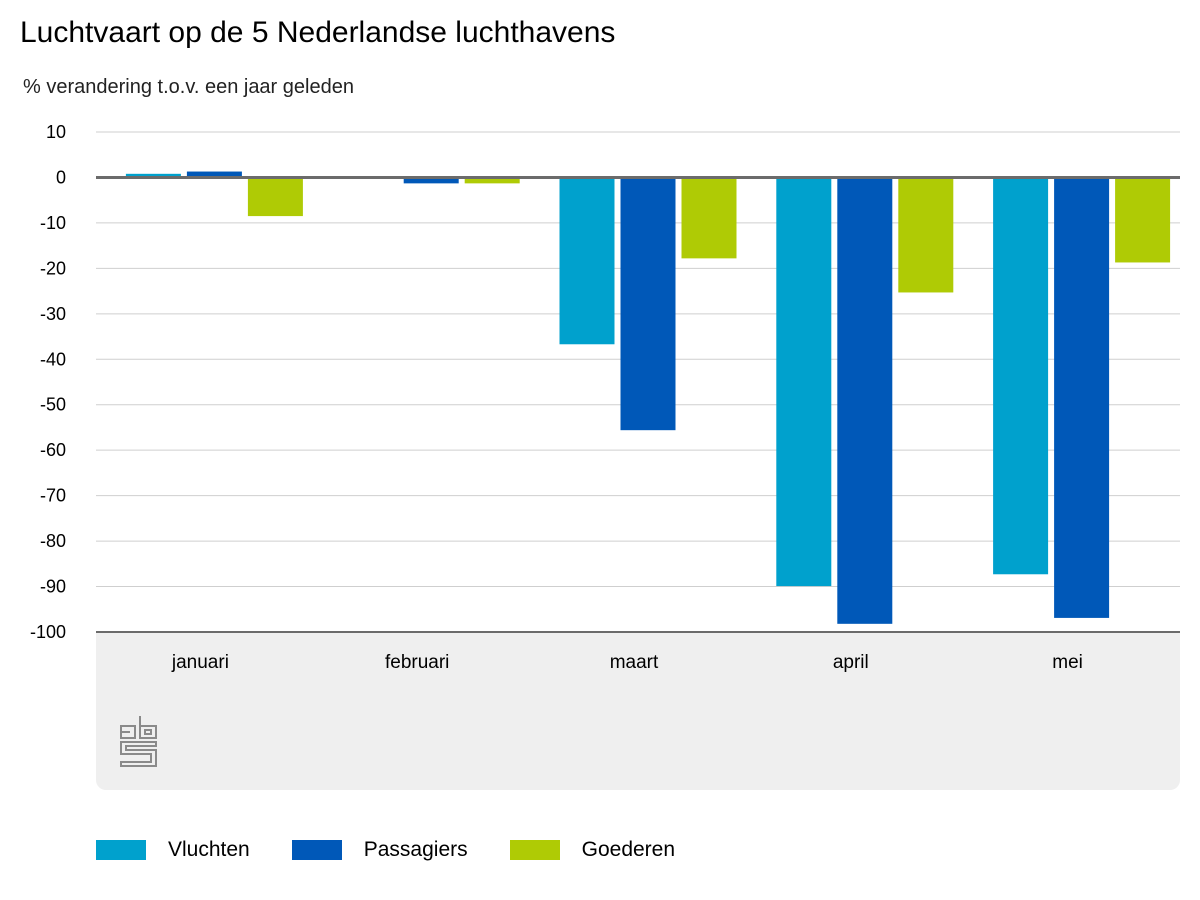 The width and height of the screenshot is (1200, 900). Describe the element at coordinates (415, 849) in the screenshot. I see `legend-label: Passagiers` at that location.